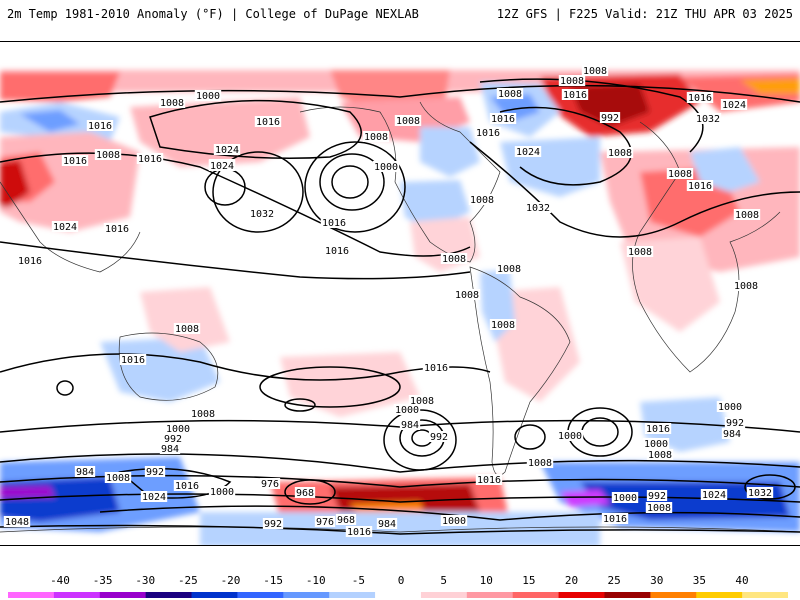 This screenshot has width=800, height=600. What do you see at coordinates (358, 580) in the screenshot?
I see `colorbar-tick-label: -5` at bounding box center [358, 580].